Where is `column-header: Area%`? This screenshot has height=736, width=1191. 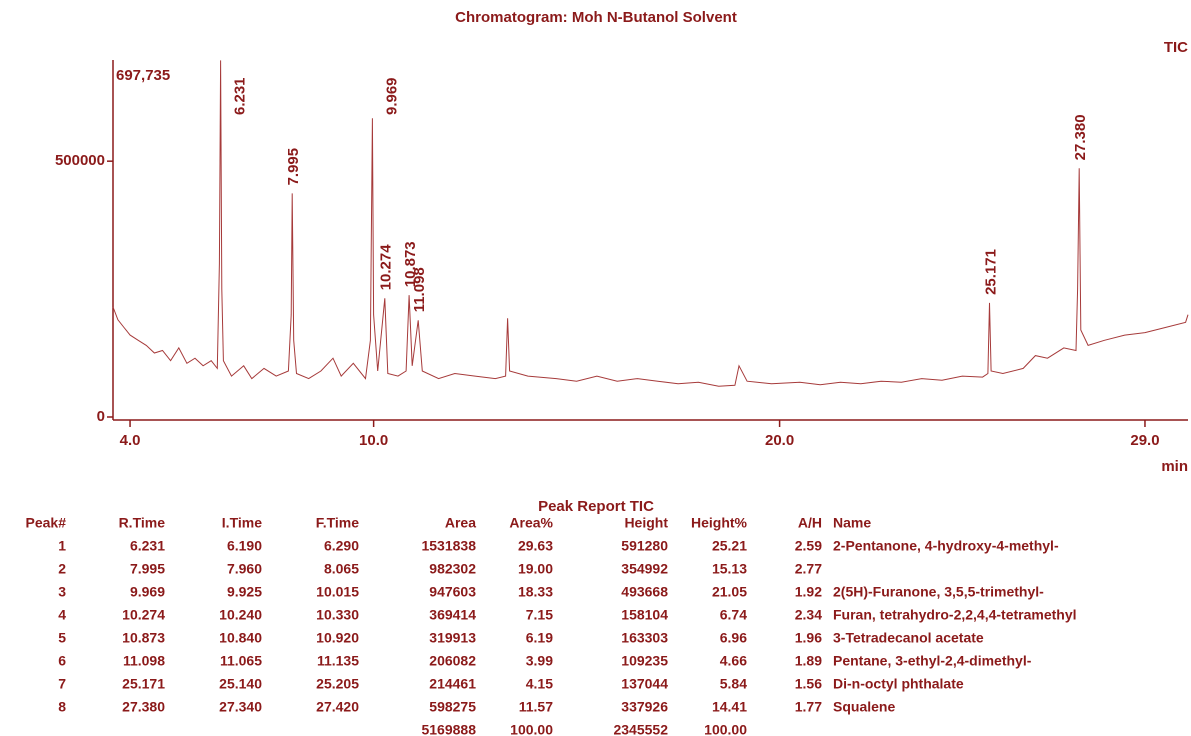
column-header: Area% is located at coordinates (531, 523).